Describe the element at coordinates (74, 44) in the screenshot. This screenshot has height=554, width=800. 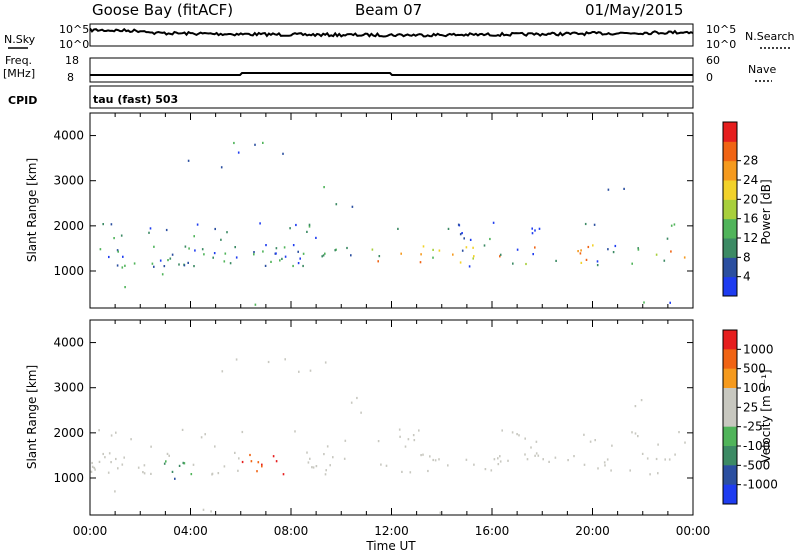
I see `nsky-tick-bottom: 10^0` at that location.